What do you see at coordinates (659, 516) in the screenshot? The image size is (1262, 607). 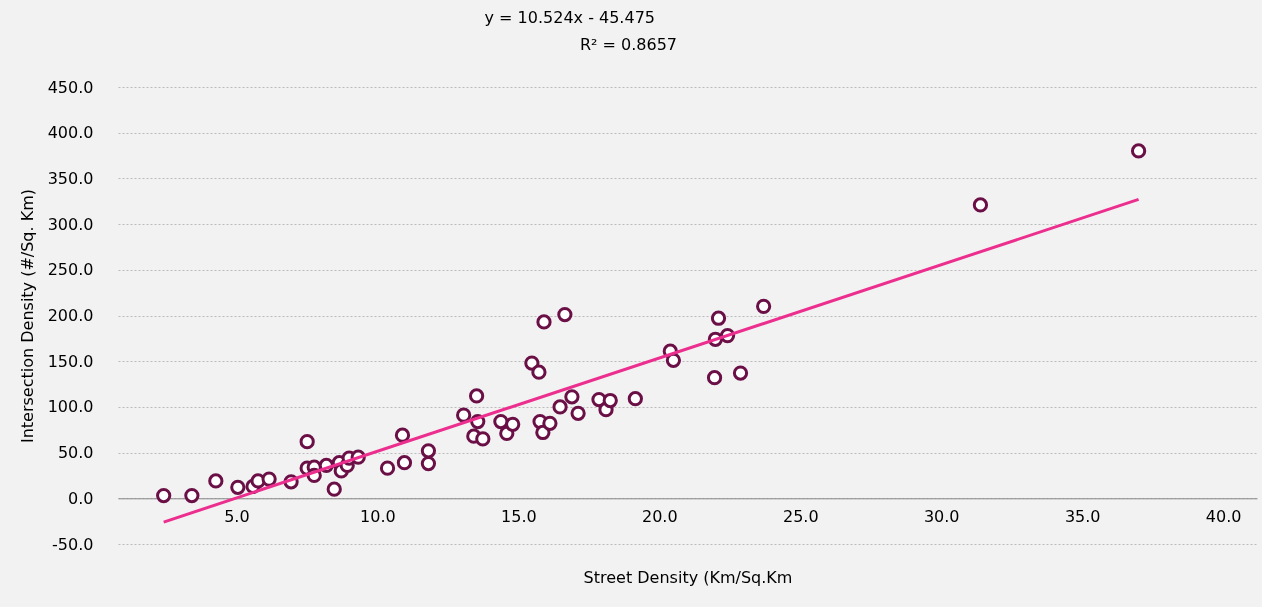 I see `x-tick-label: 20.0` at bounding box center [659, 516].